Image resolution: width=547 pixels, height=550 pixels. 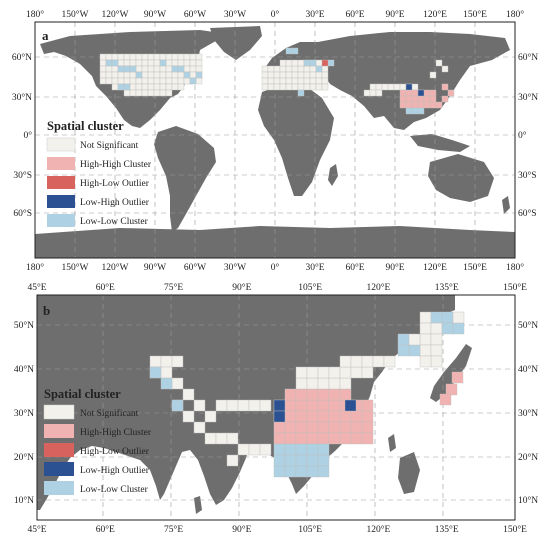 I want to click on legend-b-swatch-low-high, so click(x=59, y=469).